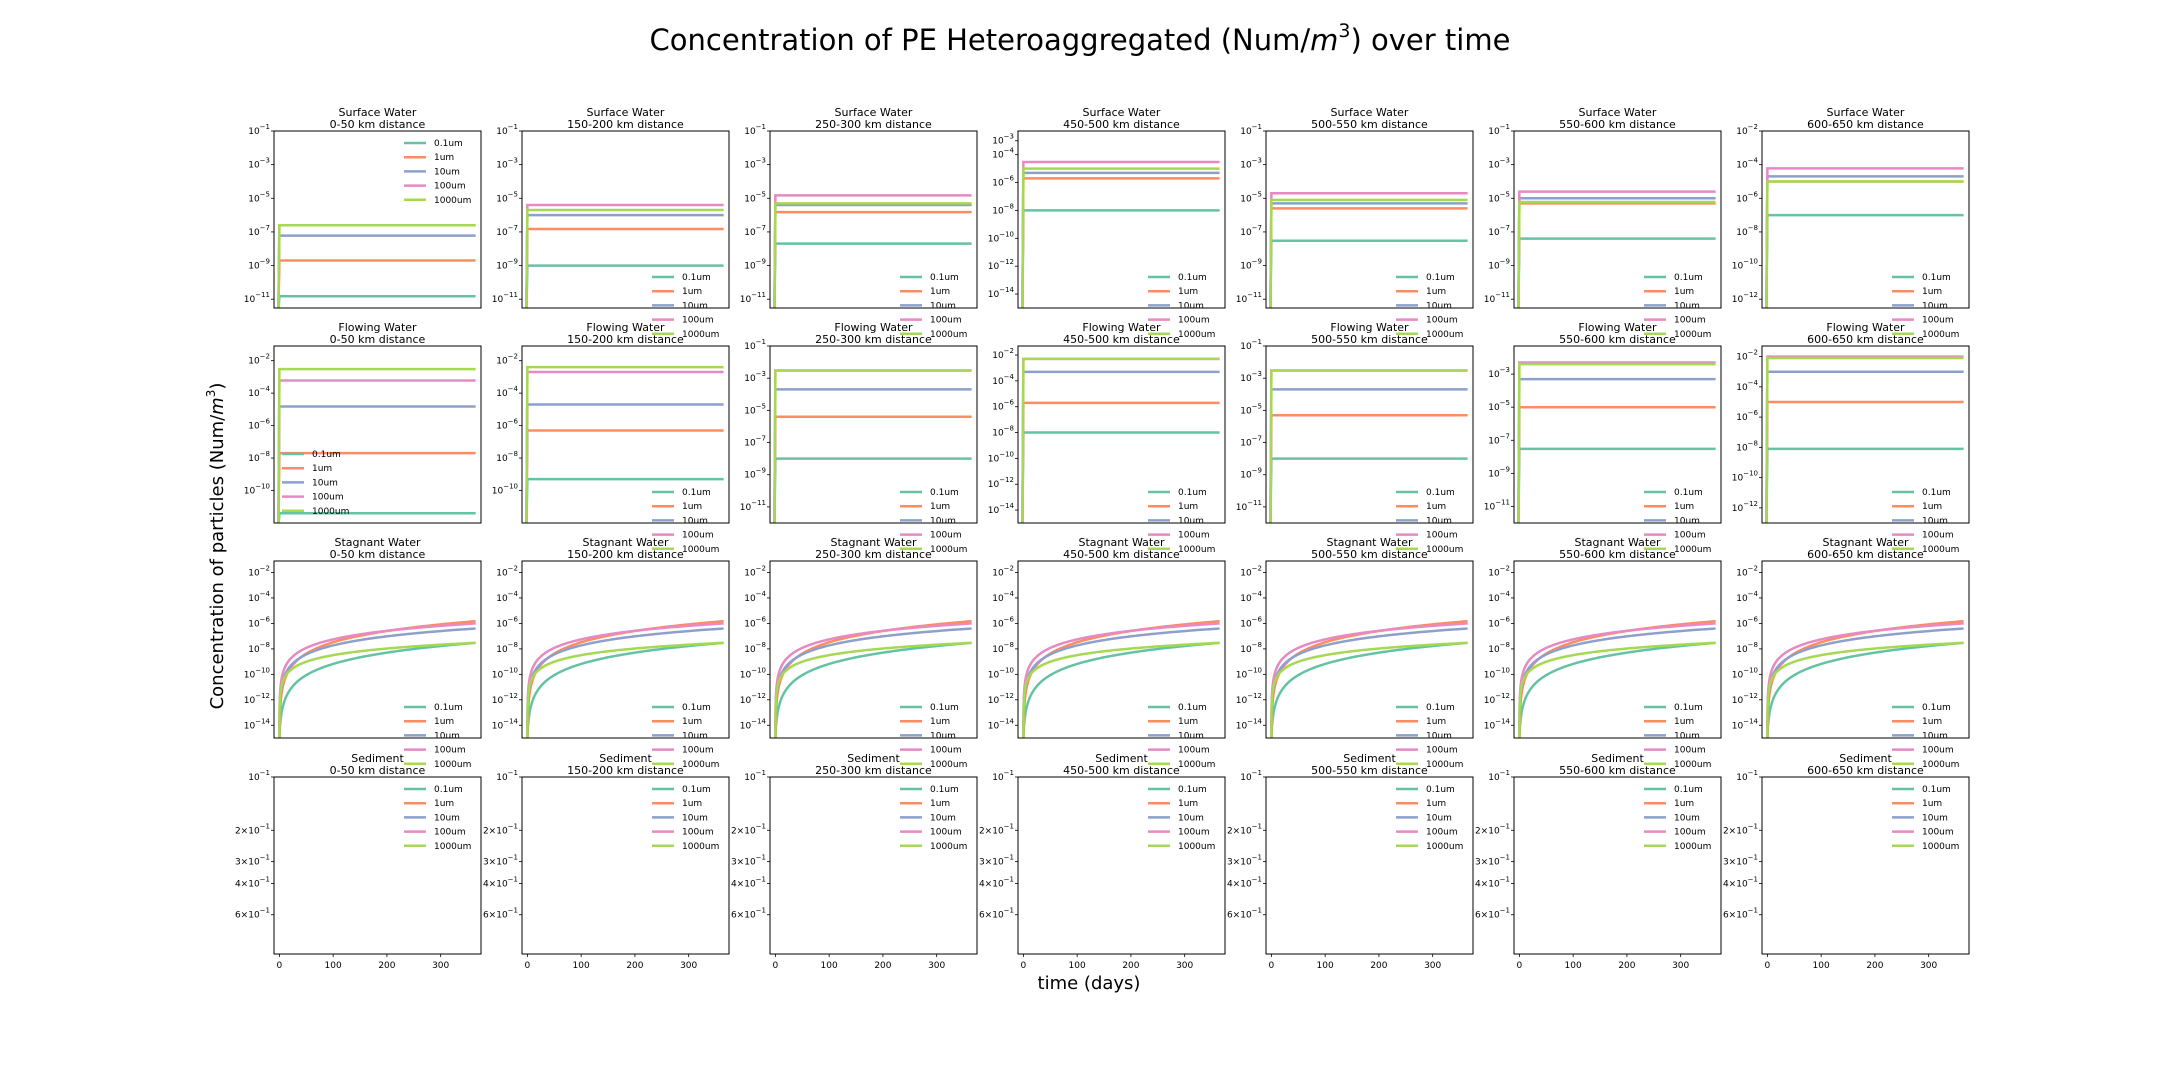 The image size is (2160, 1080). Describe the element at coordinates (1618, 112) in the screenshot. I see `panel-title-compartment: Surface Water` at that location.